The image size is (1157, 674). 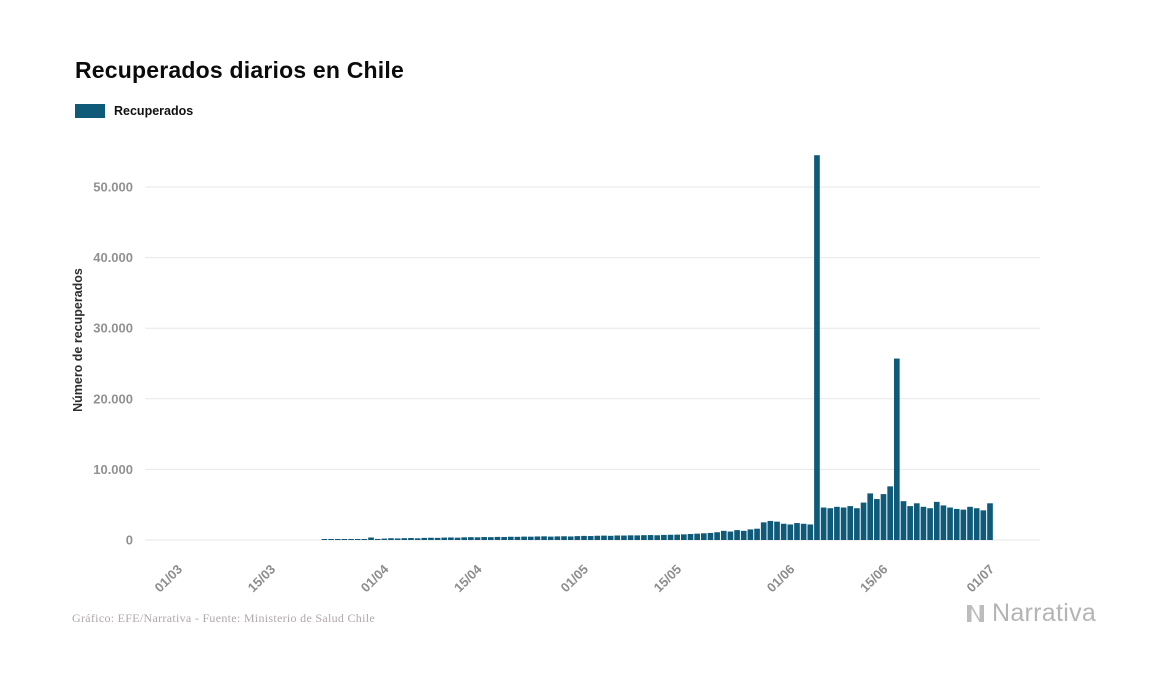 I want to click on narrativa-icon, so click(x=975, y=613).